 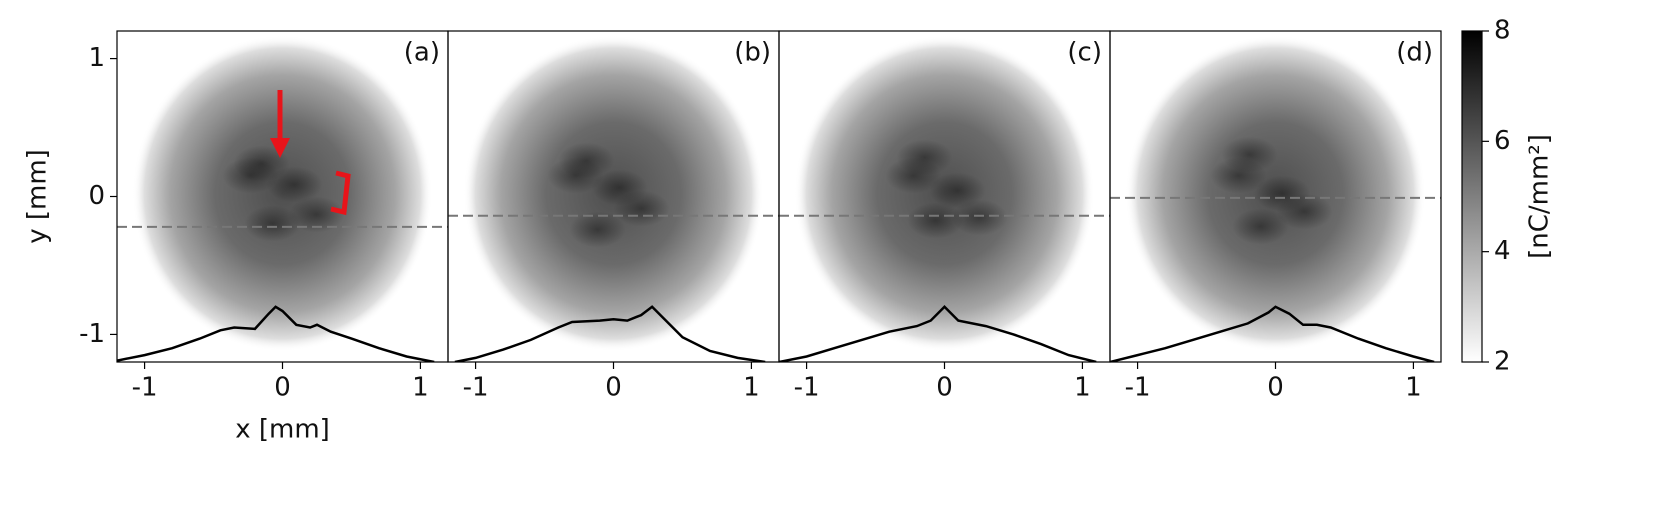 I want to click on panel: (d) -1 0 1, so click(x=1275, y=216).